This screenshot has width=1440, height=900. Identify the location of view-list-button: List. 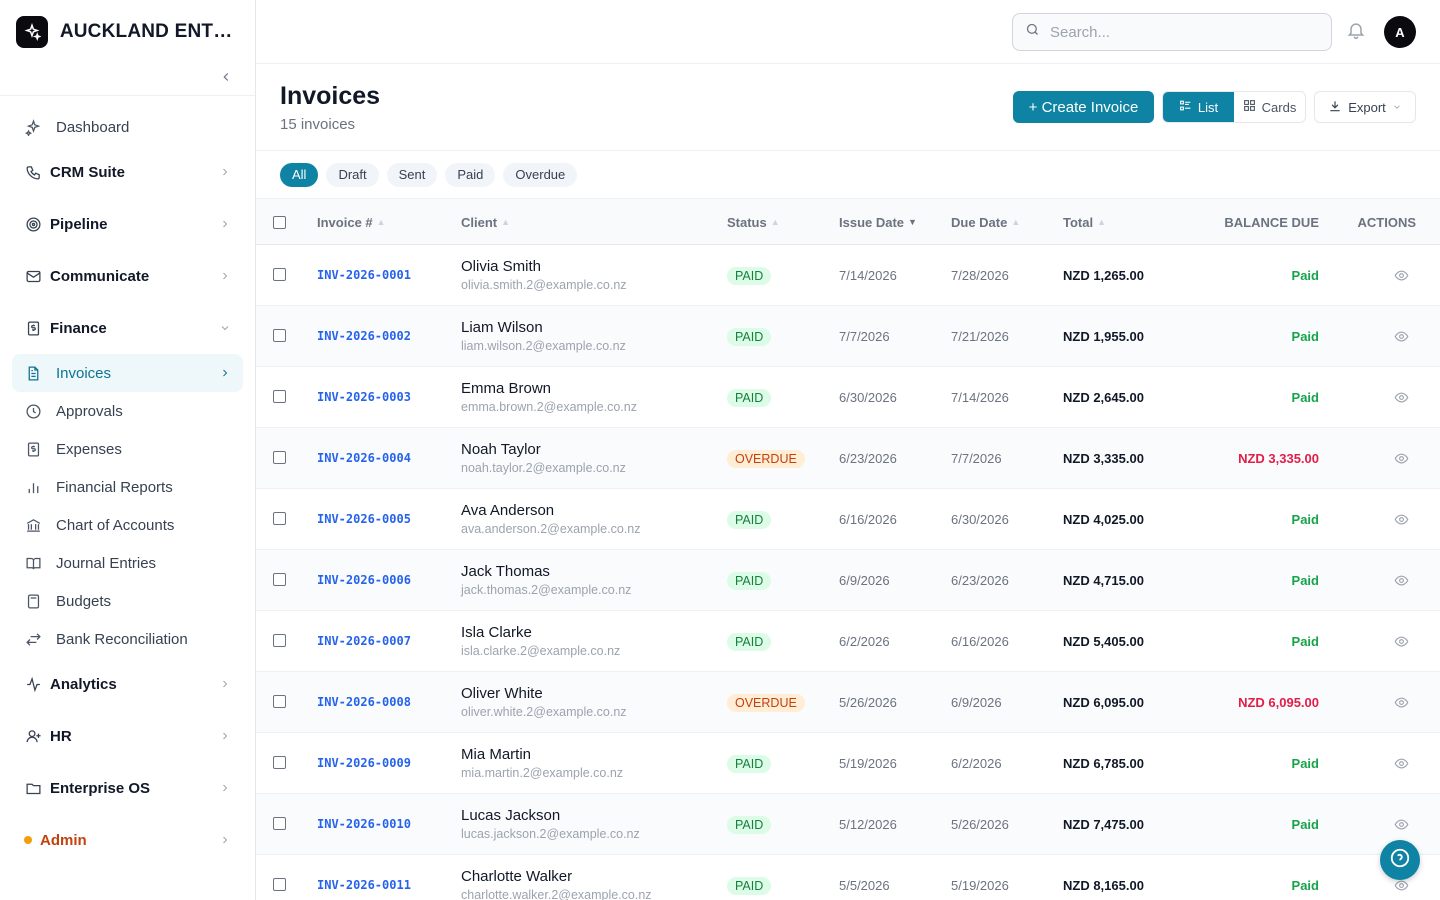
(1198, 107).